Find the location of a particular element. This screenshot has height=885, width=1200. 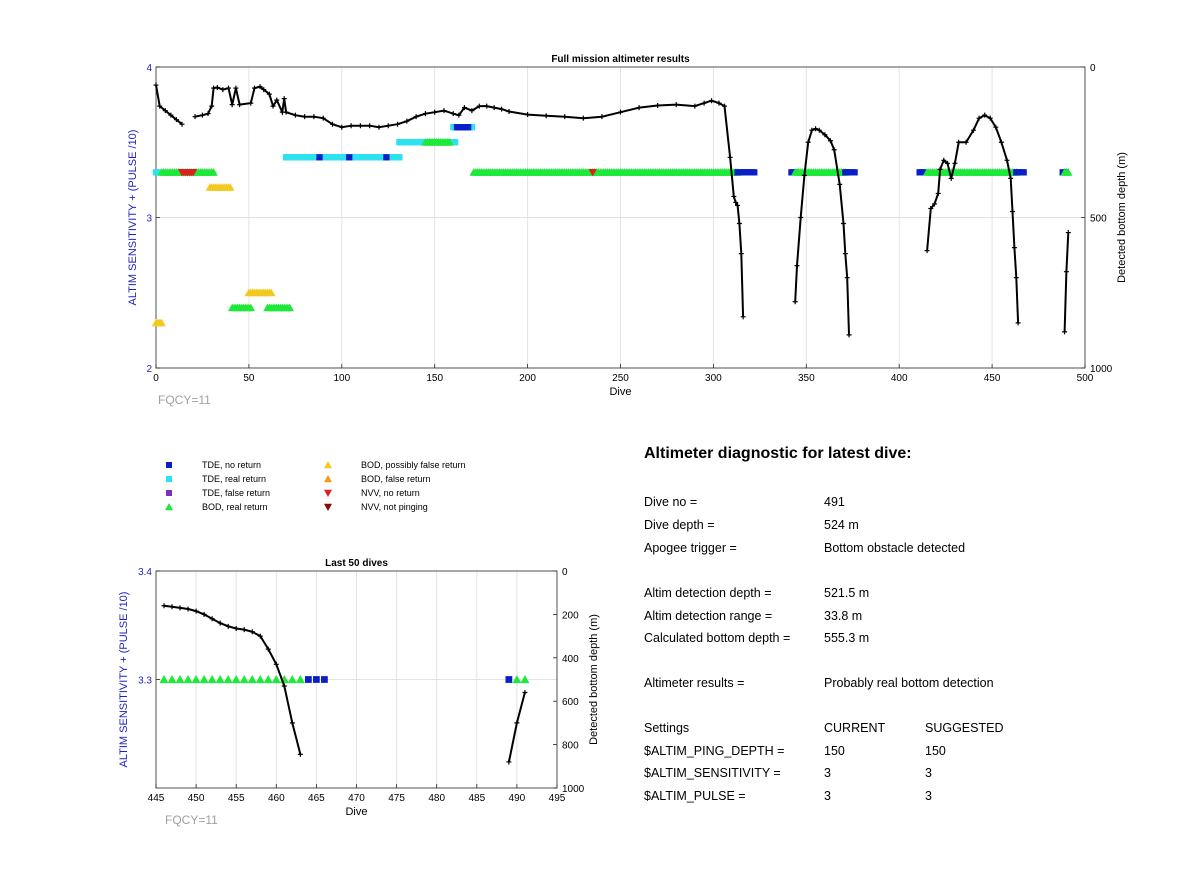

x-tick-label: 350 is located at coordinates (806, 378).